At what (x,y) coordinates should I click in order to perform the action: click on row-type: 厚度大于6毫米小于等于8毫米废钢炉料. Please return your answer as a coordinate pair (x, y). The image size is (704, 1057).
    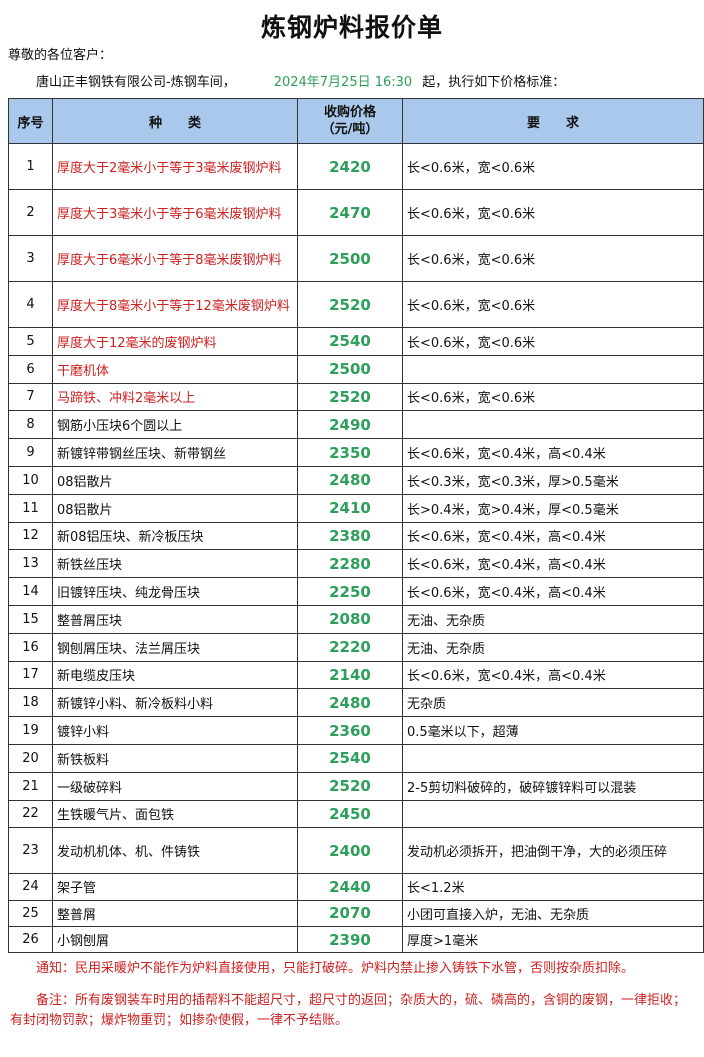
    Looking at the image, I should click on (175, 258).